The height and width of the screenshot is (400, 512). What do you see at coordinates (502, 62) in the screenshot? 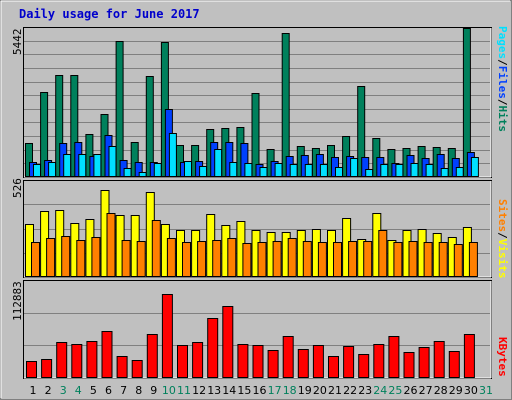
I see `legend-sep: /` at bounding box center [502, 62].